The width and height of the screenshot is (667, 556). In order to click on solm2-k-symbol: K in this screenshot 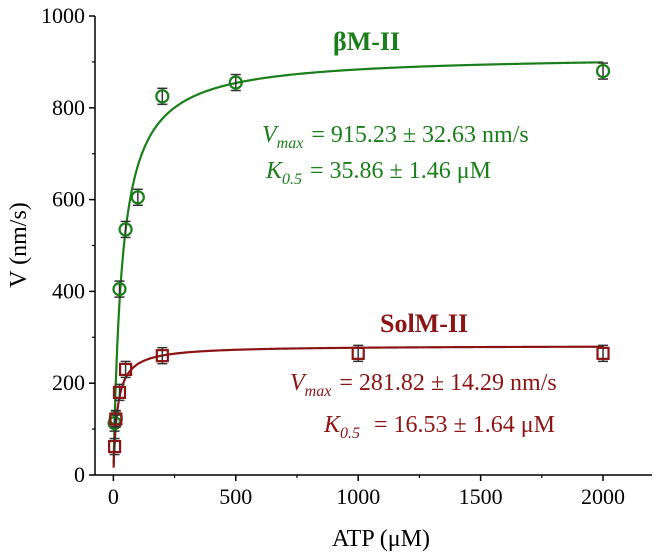, I will do `click(332, 425)`.